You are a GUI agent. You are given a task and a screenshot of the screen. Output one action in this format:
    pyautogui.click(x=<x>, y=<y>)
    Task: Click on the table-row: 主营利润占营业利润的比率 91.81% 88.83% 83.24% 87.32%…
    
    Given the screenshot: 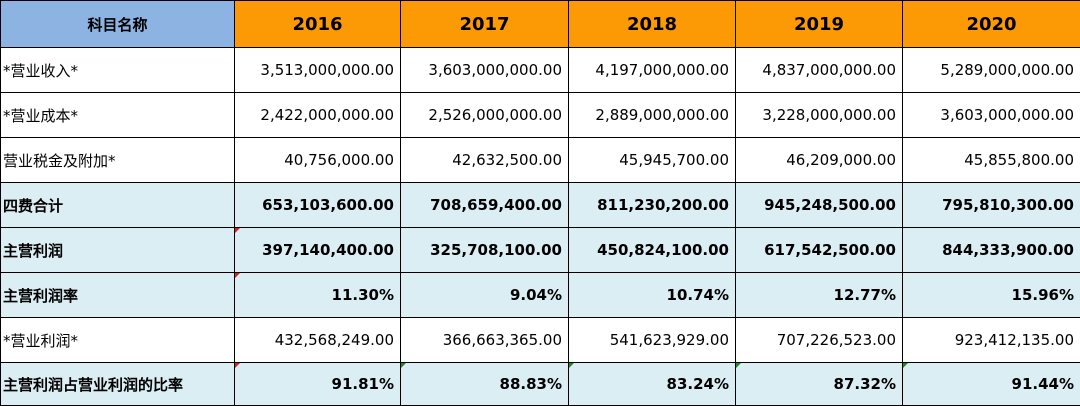 What is the action you would take?
    pyautogui.click(x=540, y=384)
    